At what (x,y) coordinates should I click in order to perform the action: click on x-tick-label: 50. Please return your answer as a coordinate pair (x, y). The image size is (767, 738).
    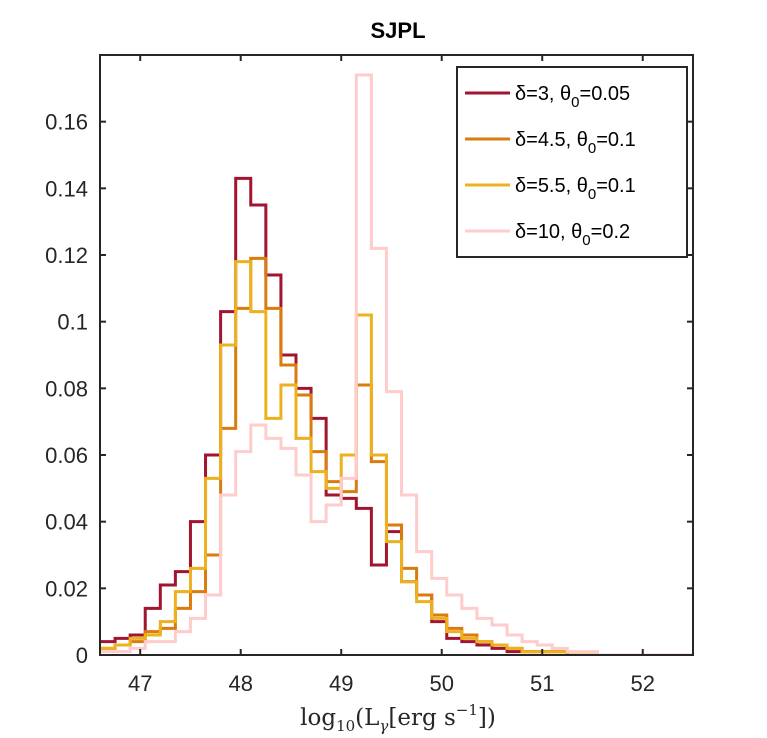
    Looking at the image, I should click on (441, 683).